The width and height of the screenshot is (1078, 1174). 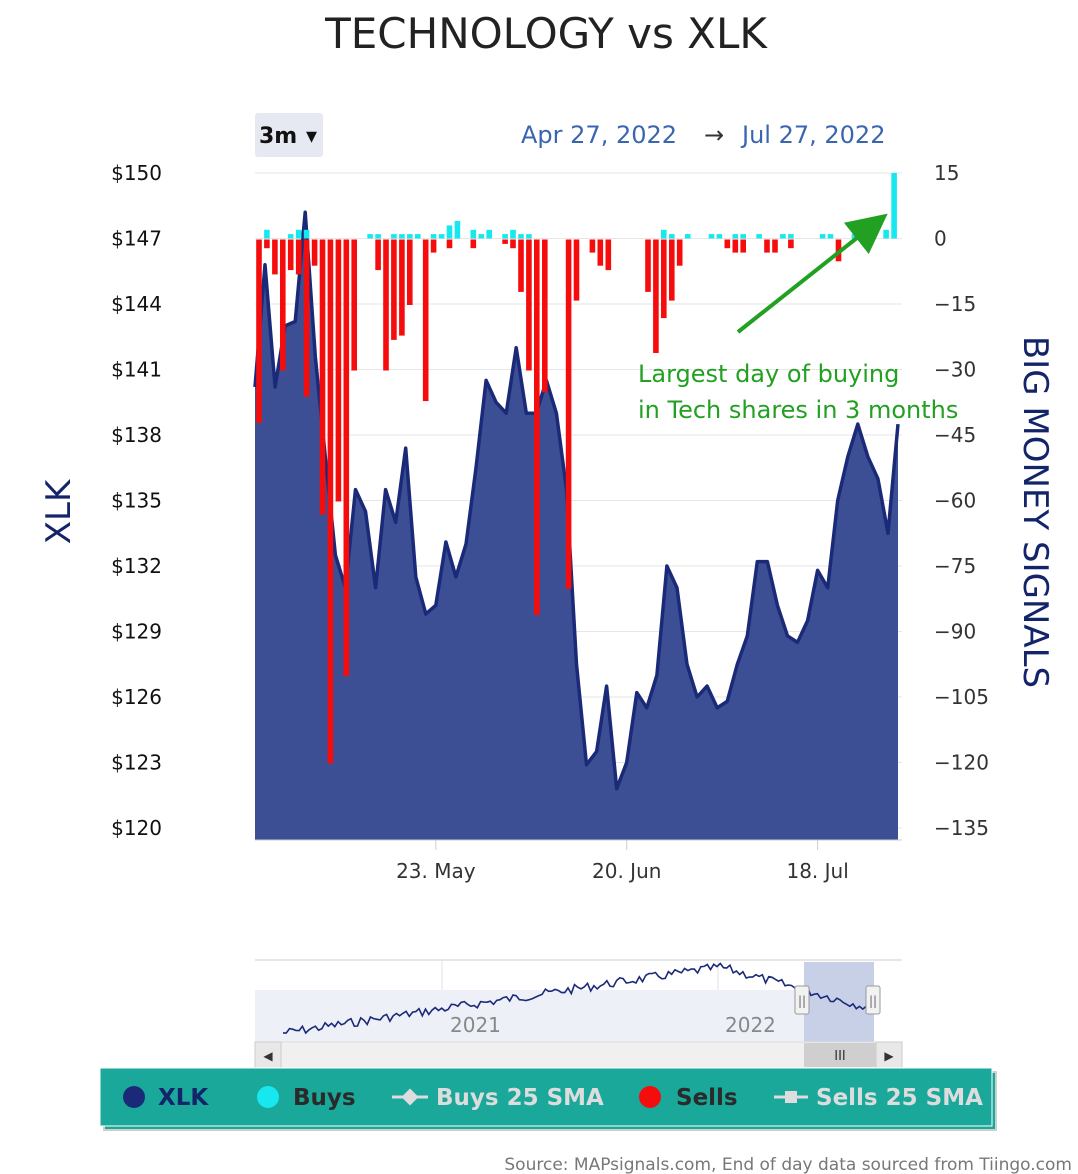 What do you see at coordinates (802, 1000) in the screenshot?
I see `navigator-handle-left: ||` at bounding box center [802, 1000].